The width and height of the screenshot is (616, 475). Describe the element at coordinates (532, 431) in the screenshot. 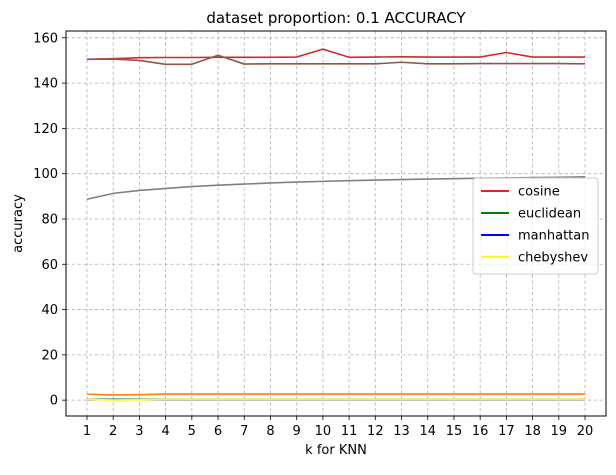

I see `x-tick-label: 18` at that location.